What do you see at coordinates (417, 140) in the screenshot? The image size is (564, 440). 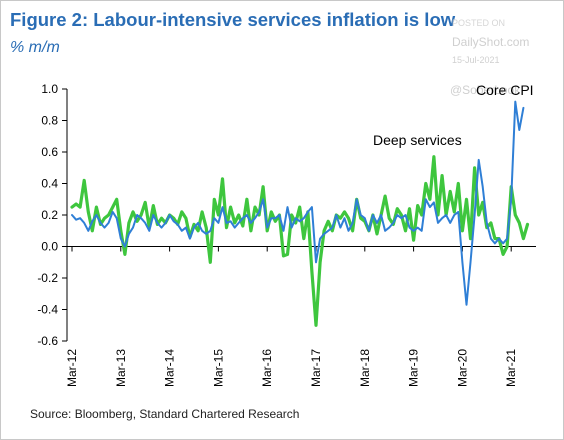 I see `annotation-deep-services: Deep services` at bounding box center [417, 140].